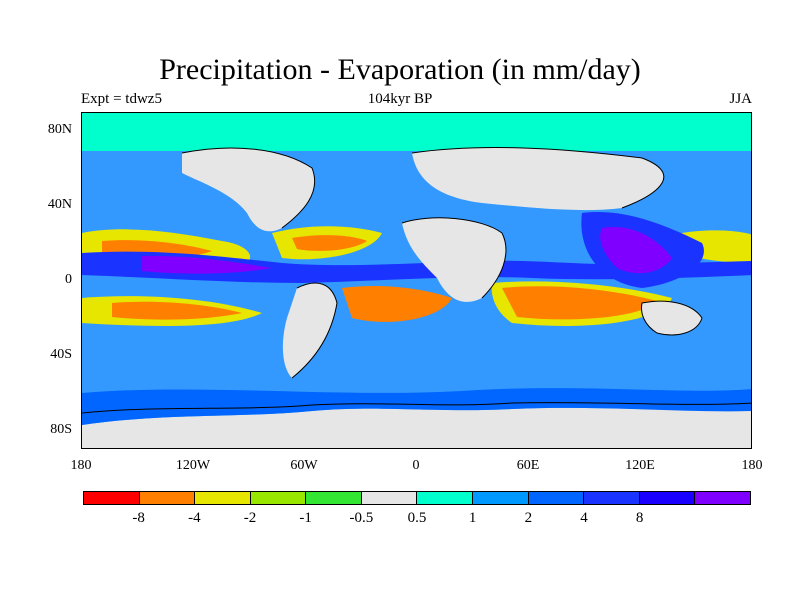 The image size is (800, 600). I want to click on colorbar-label: -4, so click(194, 518).